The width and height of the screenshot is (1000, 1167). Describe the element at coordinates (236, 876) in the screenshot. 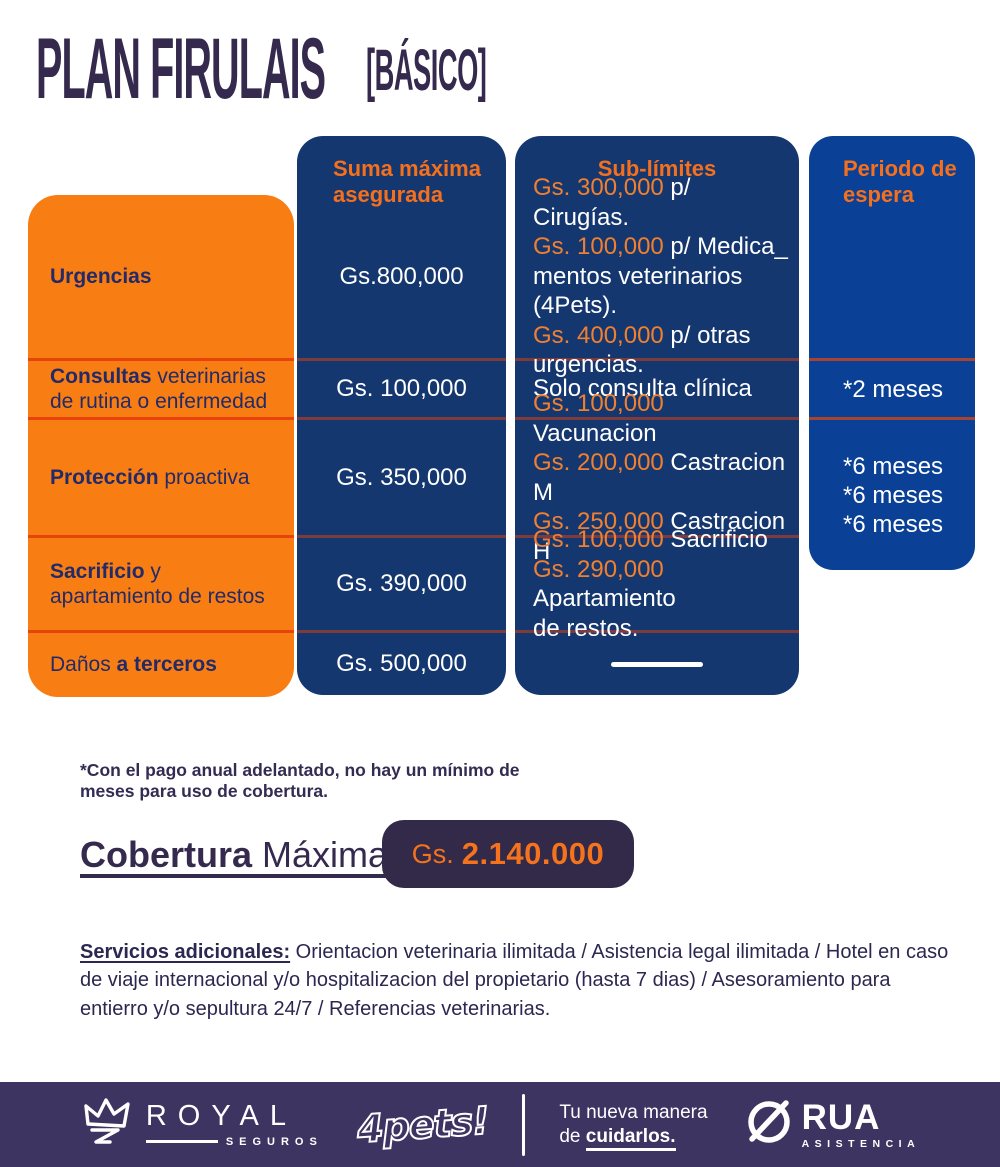

I see `cobertura-underline` at that location.